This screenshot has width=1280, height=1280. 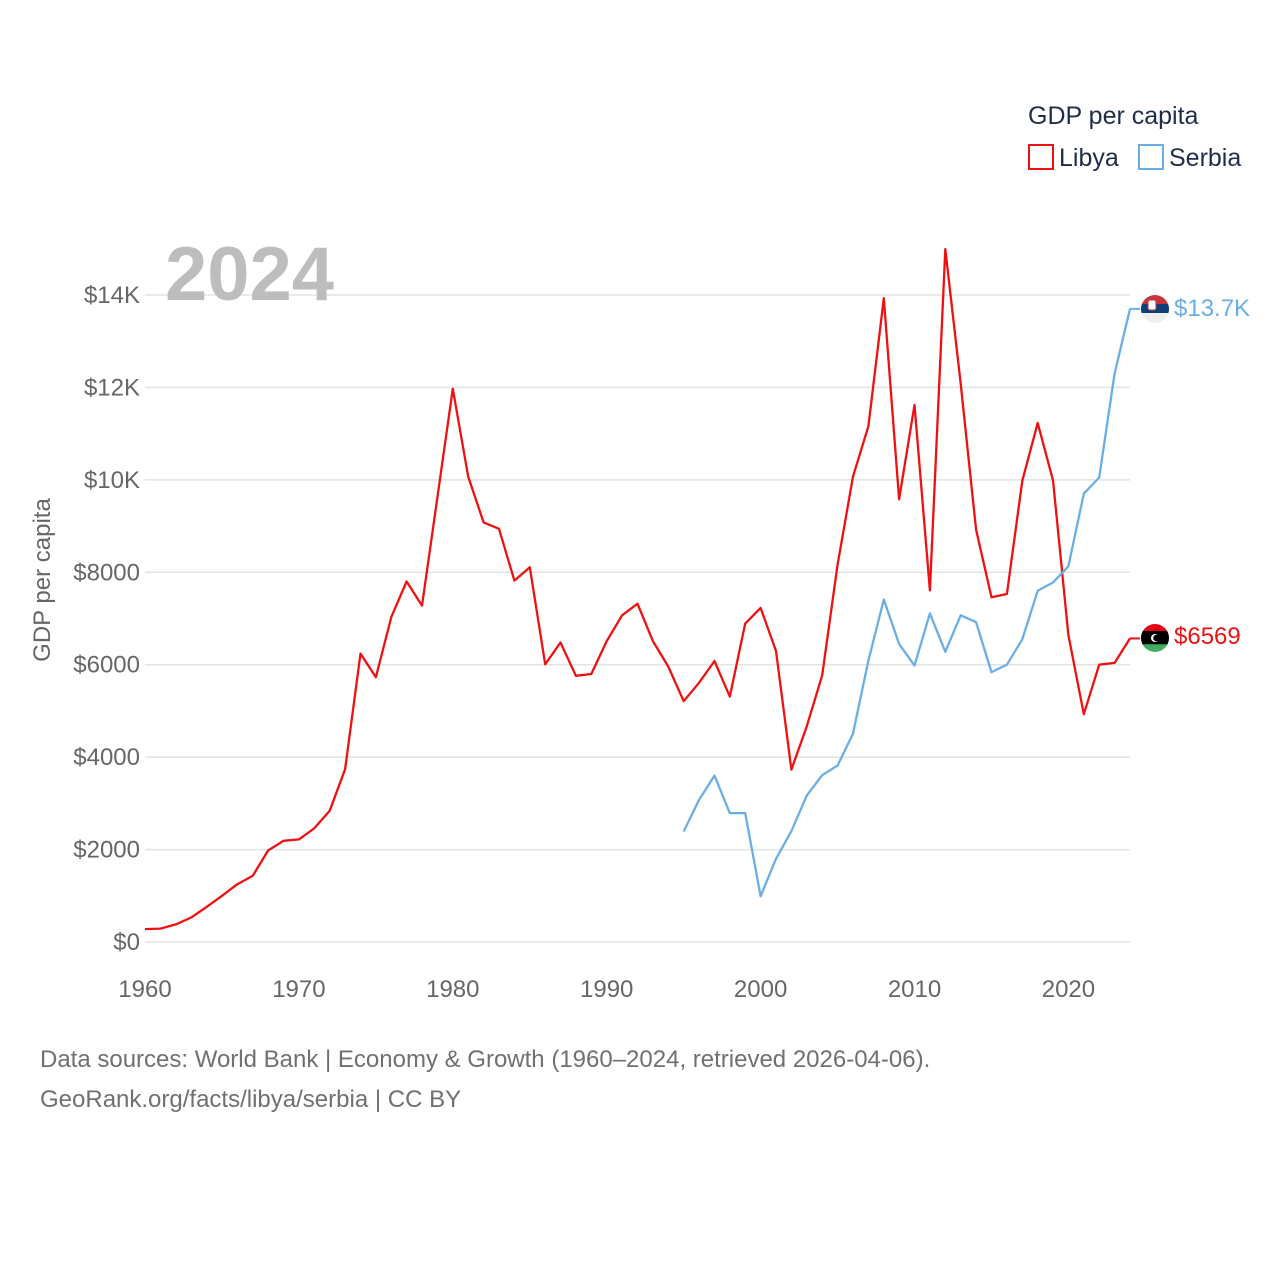 What do you see at coordinates (112, 387) in the screenshot?
I see `y-tick-label: $12K` at bounding box center [112, 387].